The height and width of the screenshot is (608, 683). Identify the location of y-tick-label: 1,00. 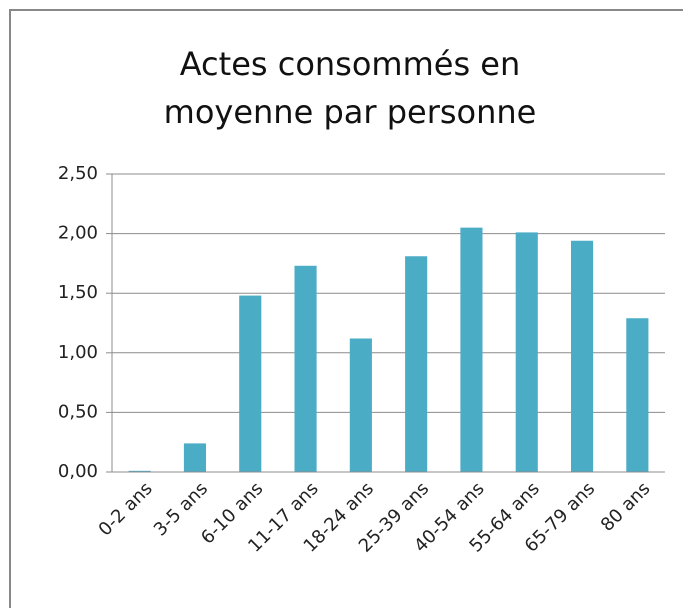
(78, 352).